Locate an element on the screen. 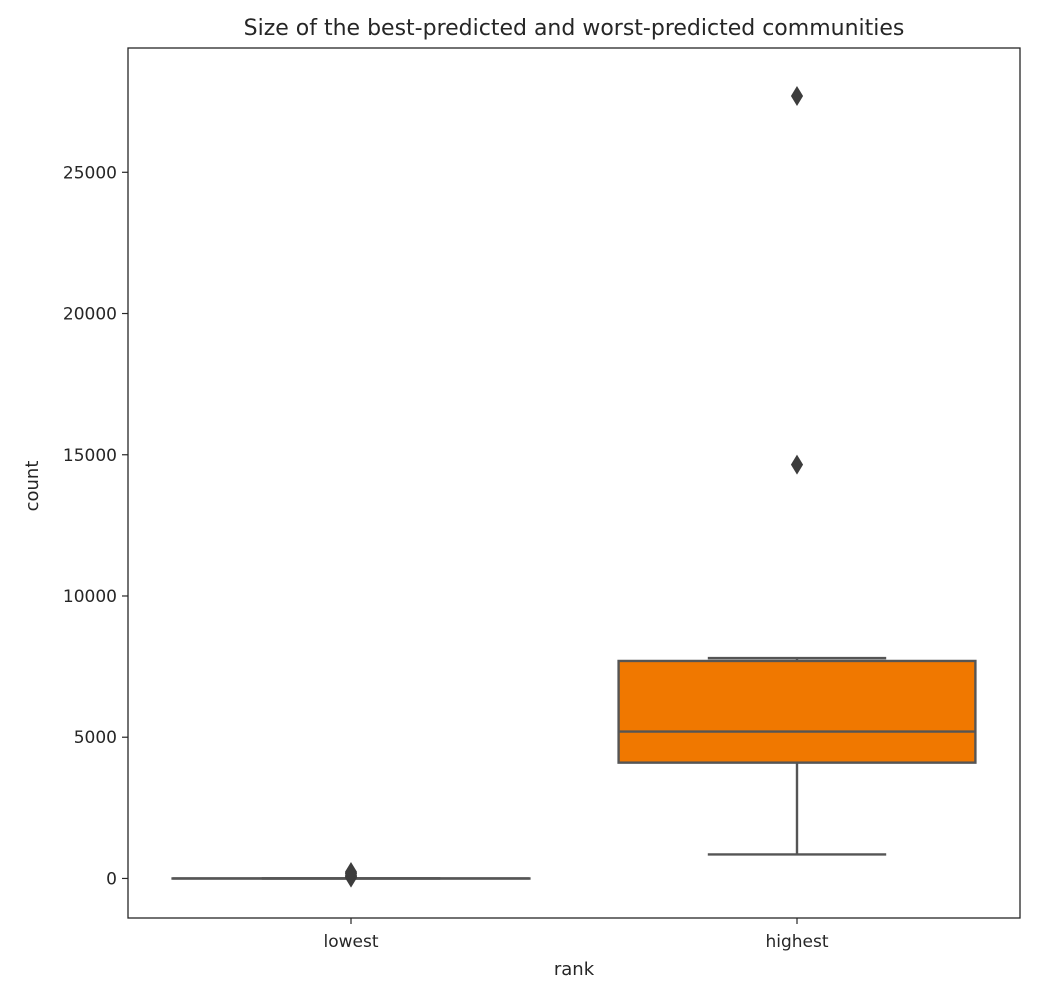 The image size is (1046, 996). x-axis: lowest highest is located at coordinates (576, 935).